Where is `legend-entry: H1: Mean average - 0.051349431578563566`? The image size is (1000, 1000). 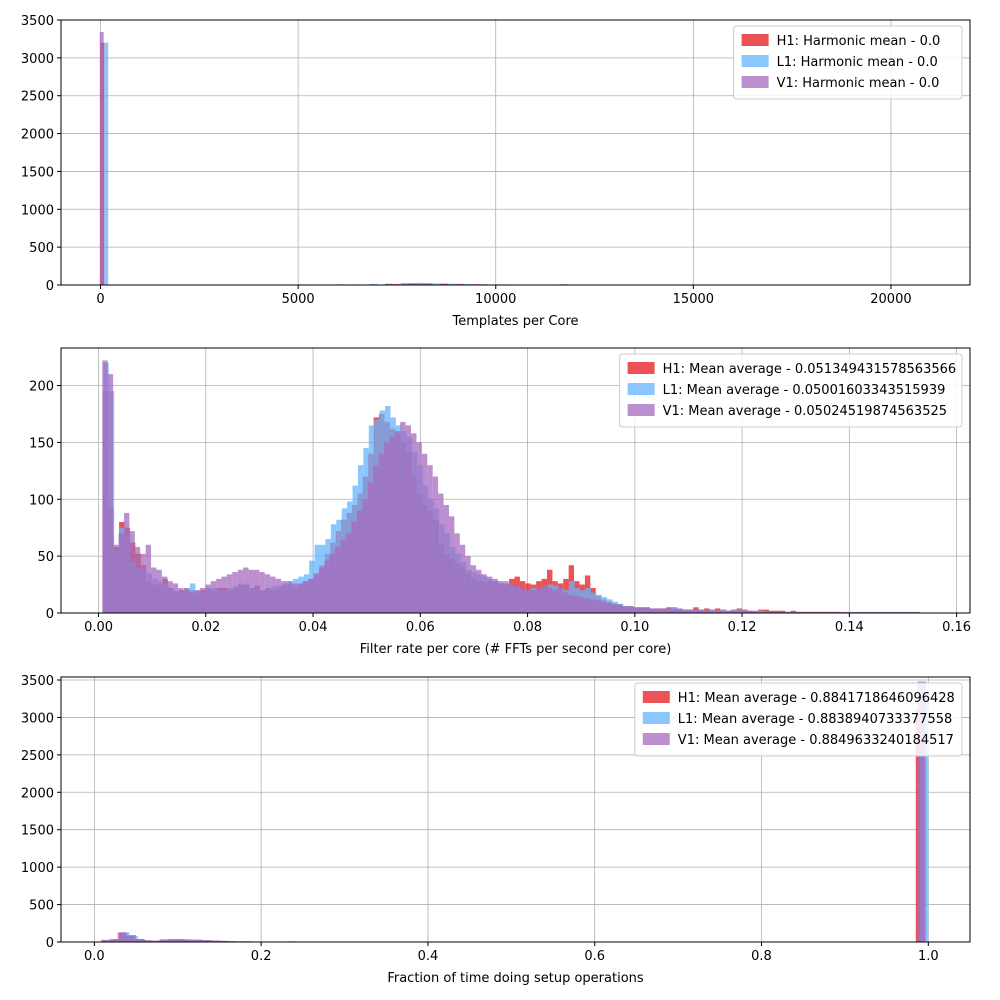
legend-entry: H1: Mean average - 0.051349431578563566 is located at coordinates (810, 369).